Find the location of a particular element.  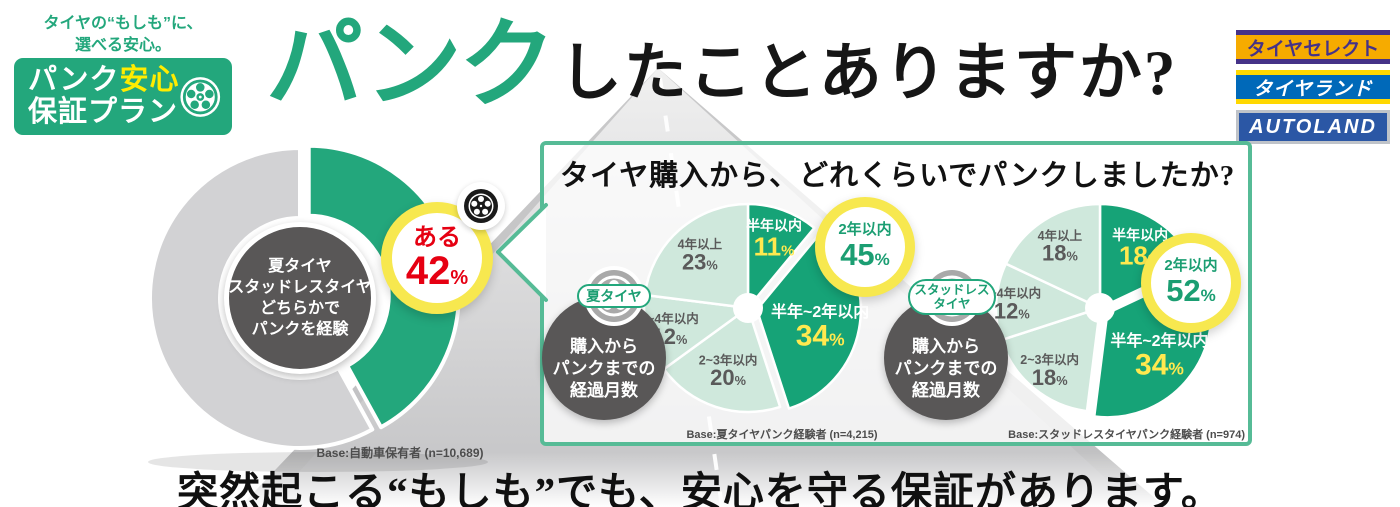

summer-base-note: Base:夏タイヤパンク経験者 (n=4,215) is located at coordinates (782, 435).